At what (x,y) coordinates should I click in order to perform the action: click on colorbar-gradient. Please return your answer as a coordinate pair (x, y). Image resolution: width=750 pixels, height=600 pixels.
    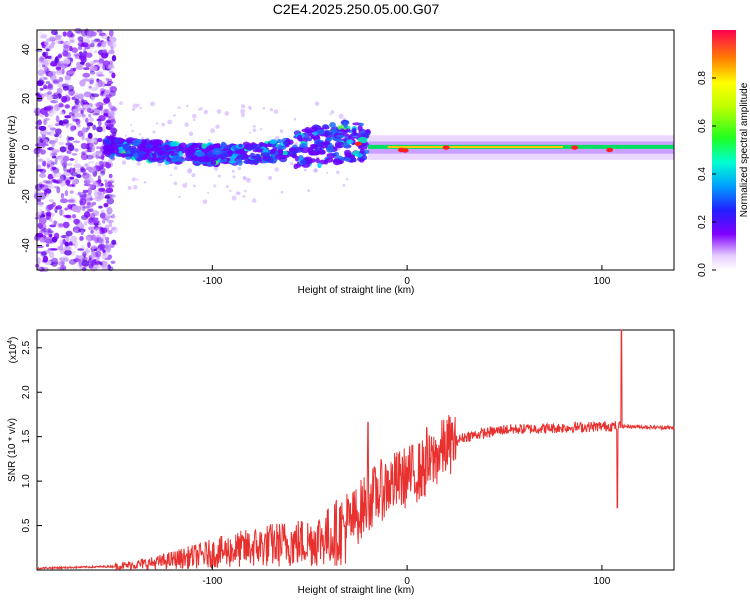
    Looking at the image, I should click on (724, 150).